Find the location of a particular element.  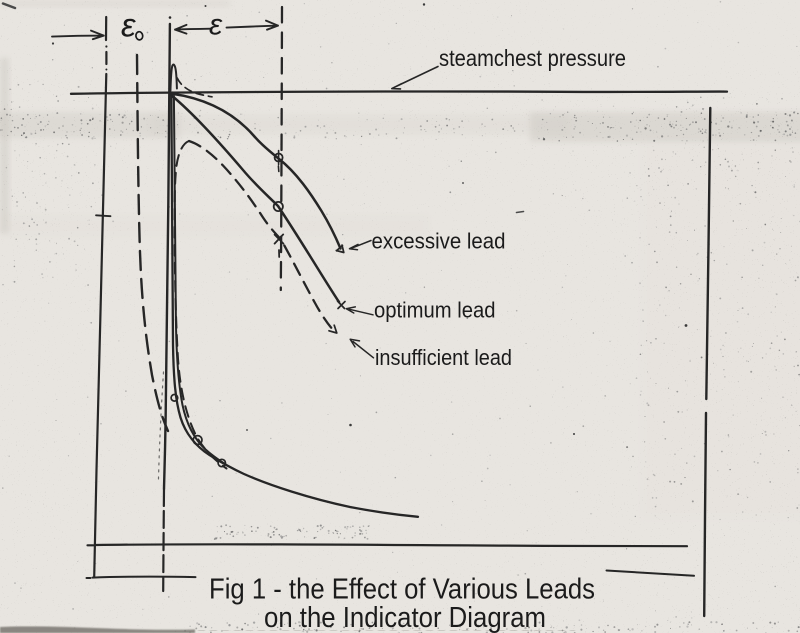

svg-text: optimum lead is located at coordinates (435, 310).